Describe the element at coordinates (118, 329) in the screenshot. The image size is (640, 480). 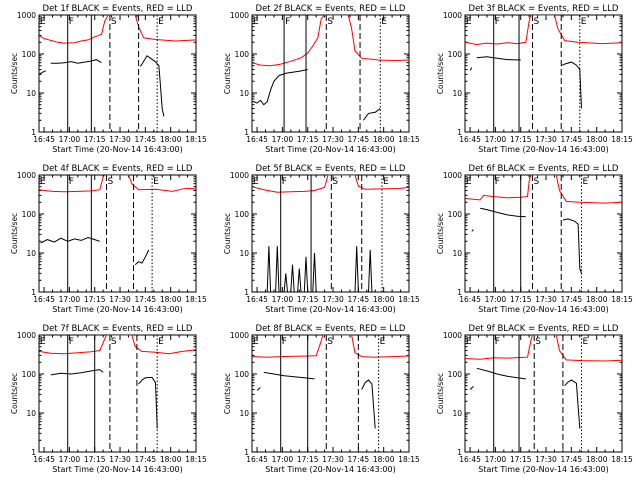
I see `chart-title: Det 7f BLACK = Events, RED = LLD` at that location.